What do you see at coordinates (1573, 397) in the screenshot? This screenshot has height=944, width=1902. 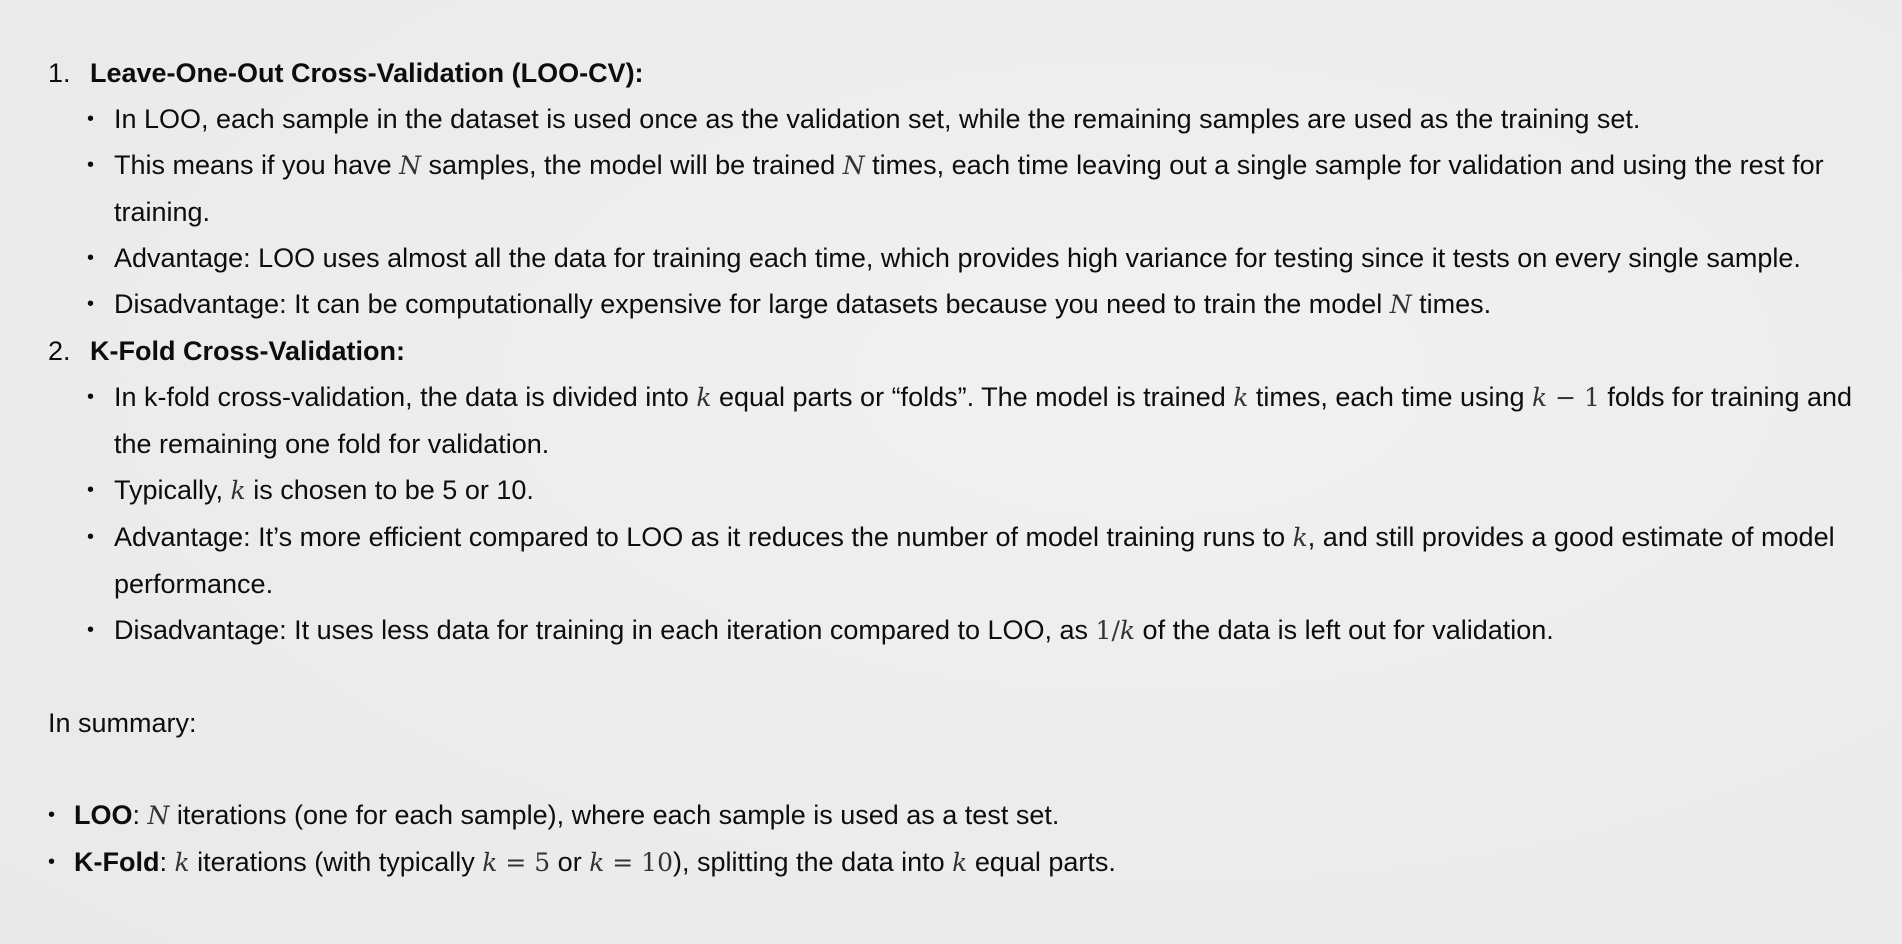 I see `math-expression: − 1` at bounding box center [1573, 397].